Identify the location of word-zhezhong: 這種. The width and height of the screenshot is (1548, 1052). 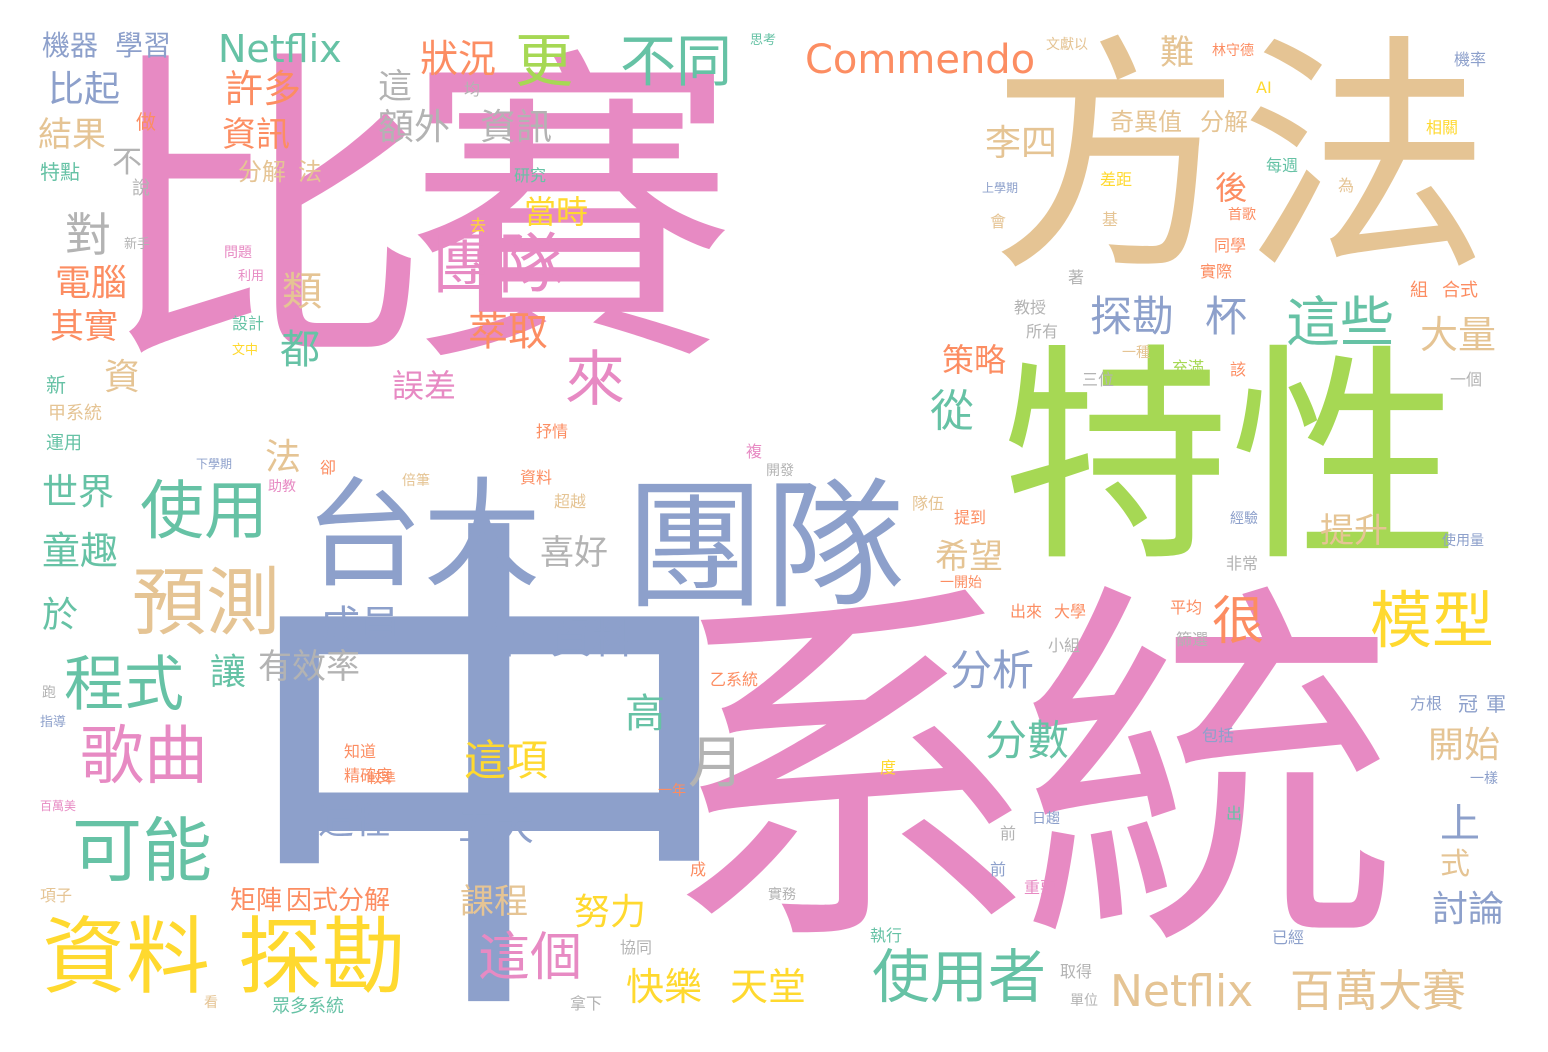
(354, 821).